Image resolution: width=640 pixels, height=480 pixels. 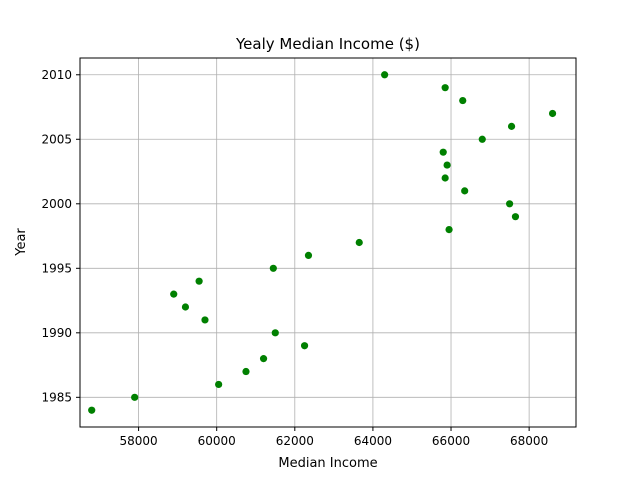 What do you see at coordinates (327, 44) in the screenshot?
I see `chart-title: Yealy Median Income ($)` at bounding box center [327, 44].